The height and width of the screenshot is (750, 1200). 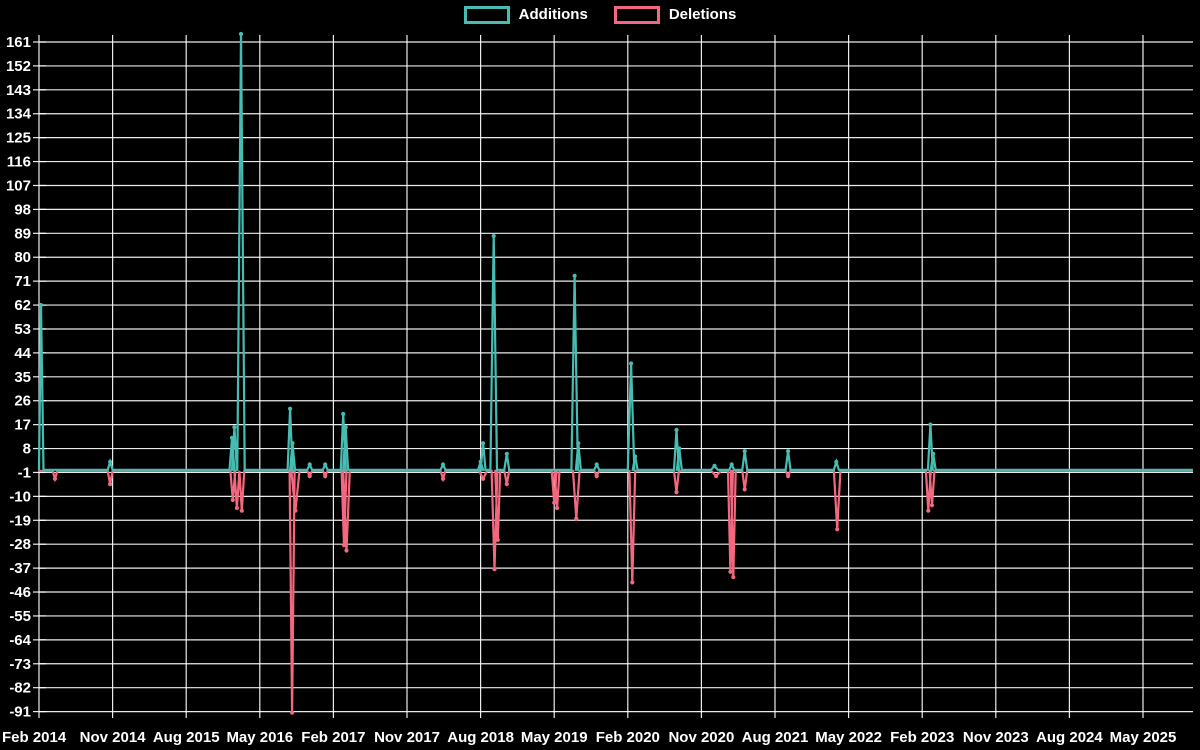 What do you see at coordinates (600, 15) in the screenshot?
I see `legend: Additions Deletions` at bounding box center [600, 15].